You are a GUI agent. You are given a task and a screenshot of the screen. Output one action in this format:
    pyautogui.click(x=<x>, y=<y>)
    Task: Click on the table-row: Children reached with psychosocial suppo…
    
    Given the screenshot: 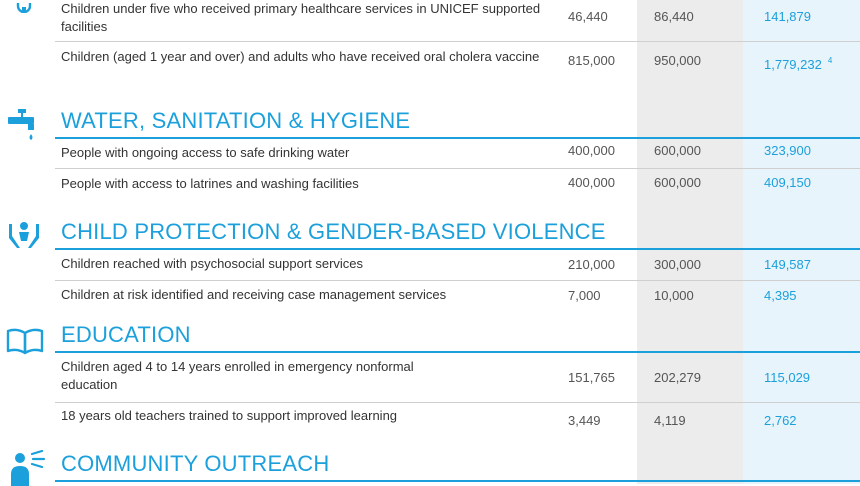 What is the action you would take?
    pyautogui.click(x=457, y=265)
    